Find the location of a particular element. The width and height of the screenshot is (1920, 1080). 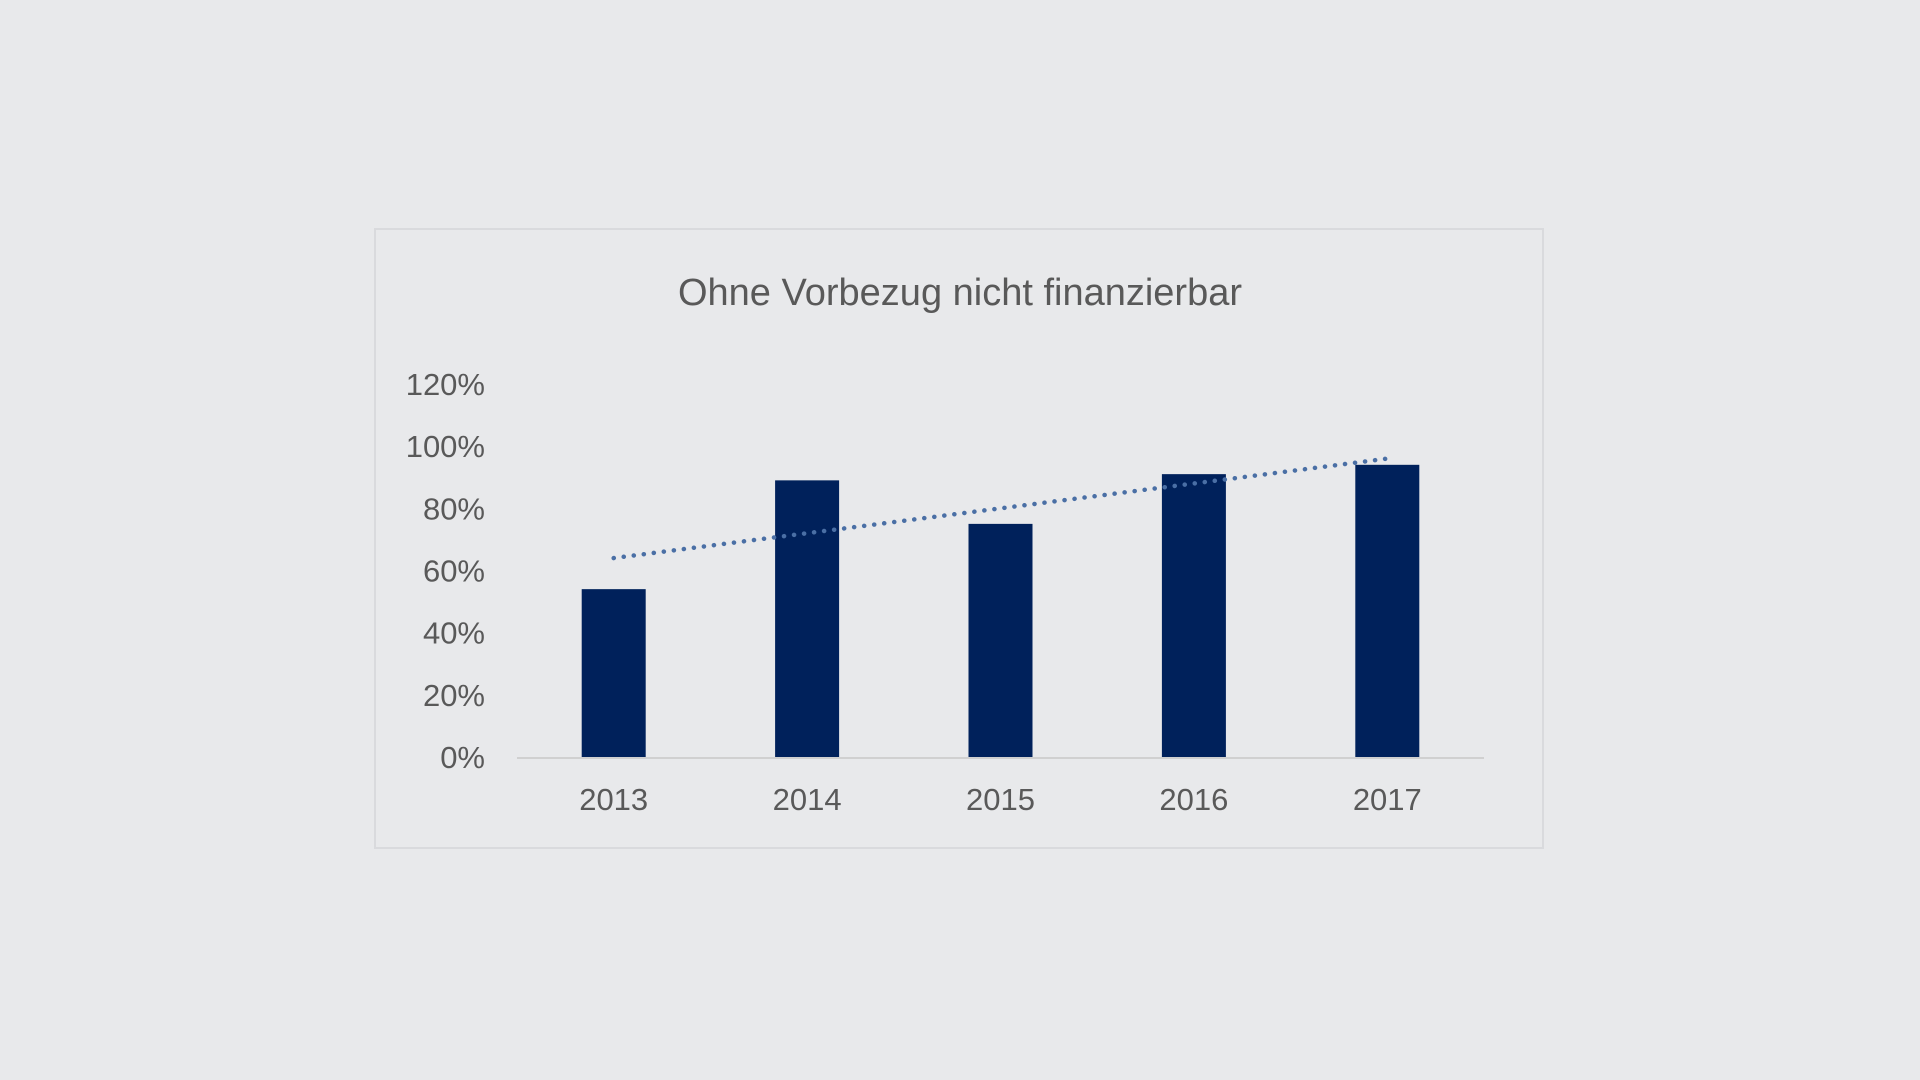

trendline is located at coordinates (1000, 508).